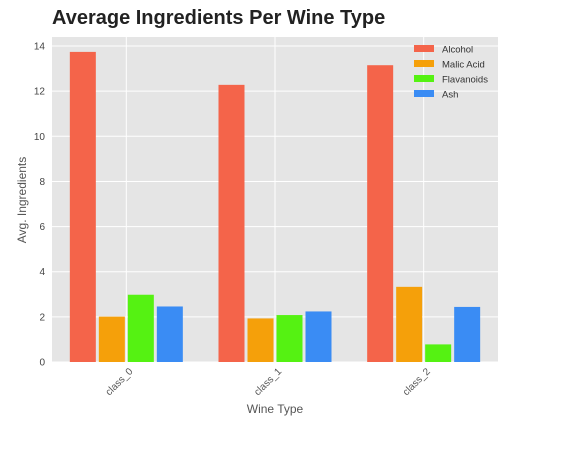 This screenshot has width=568, height=449. What do you see at coordinates (275, 409) in the screenshot?
I see `x-axis-label: Wine Type` at bounding box center [275, 409].